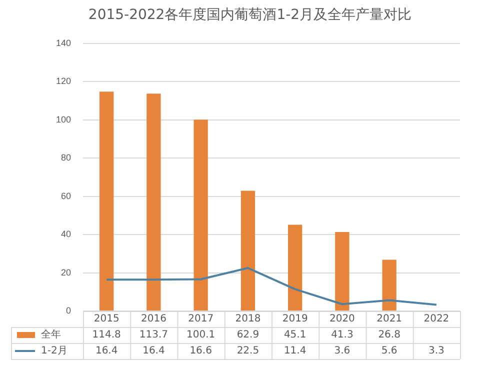  What do you see at coordinates (66, 157) in the screenshot?
I see `y-tick-label: 80` at bounding box center [66, 157].